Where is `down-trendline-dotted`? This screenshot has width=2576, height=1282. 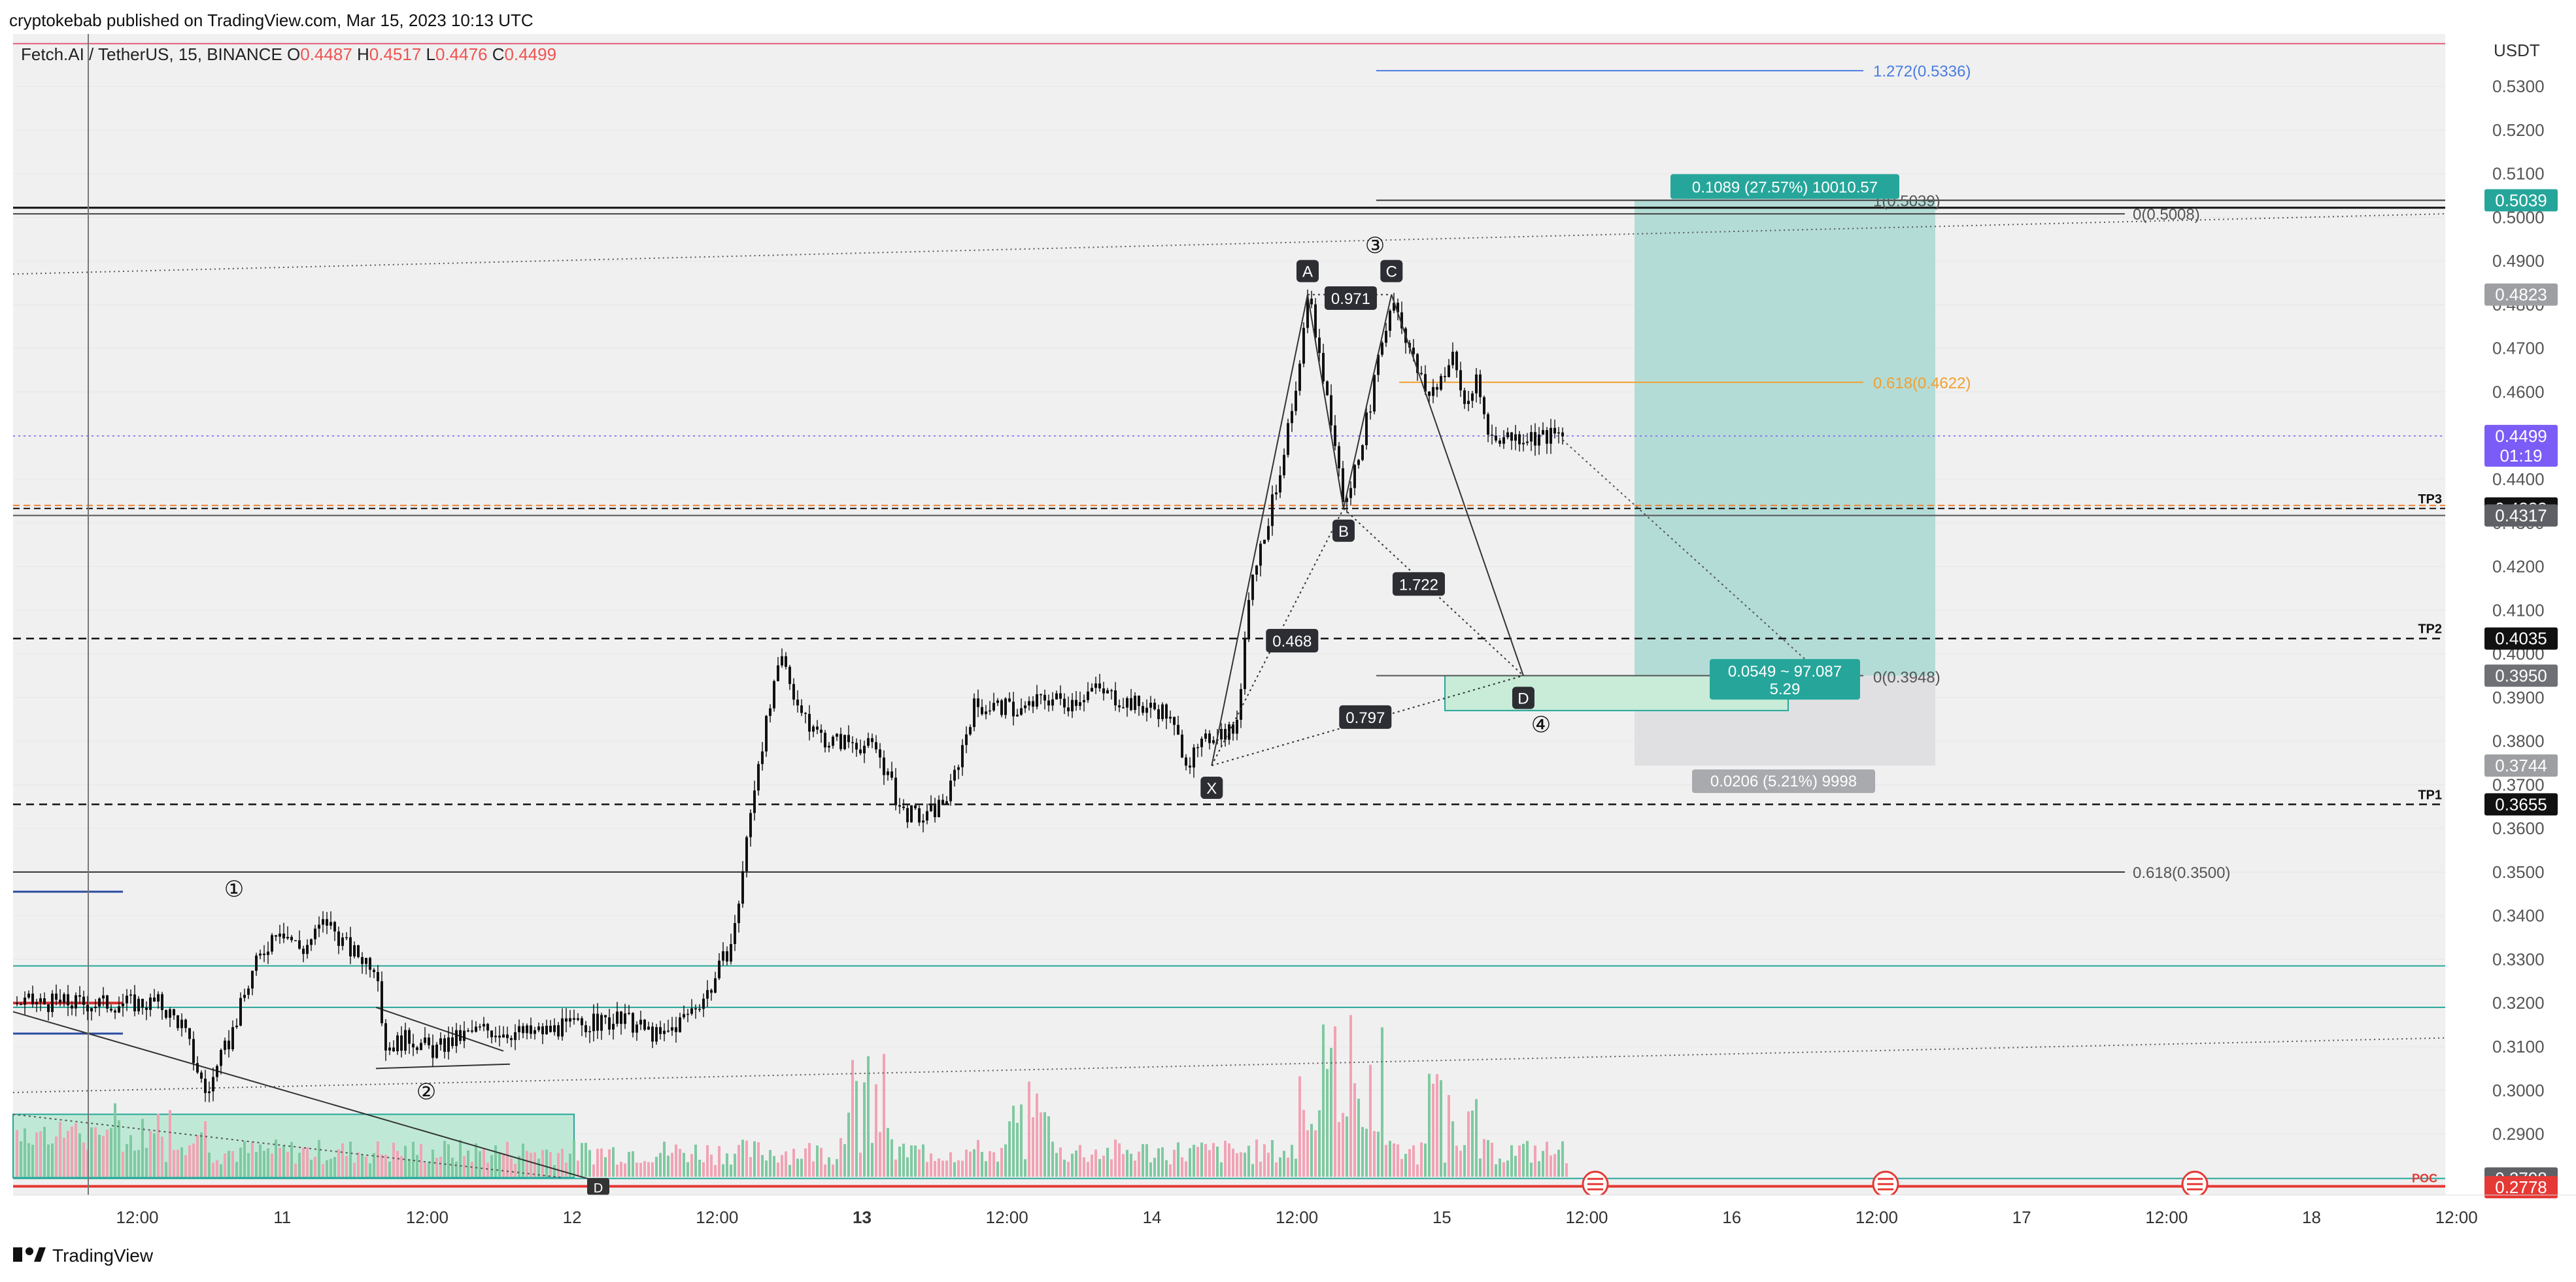 down-trendline-dotted is located at coordinates (287, 1146).